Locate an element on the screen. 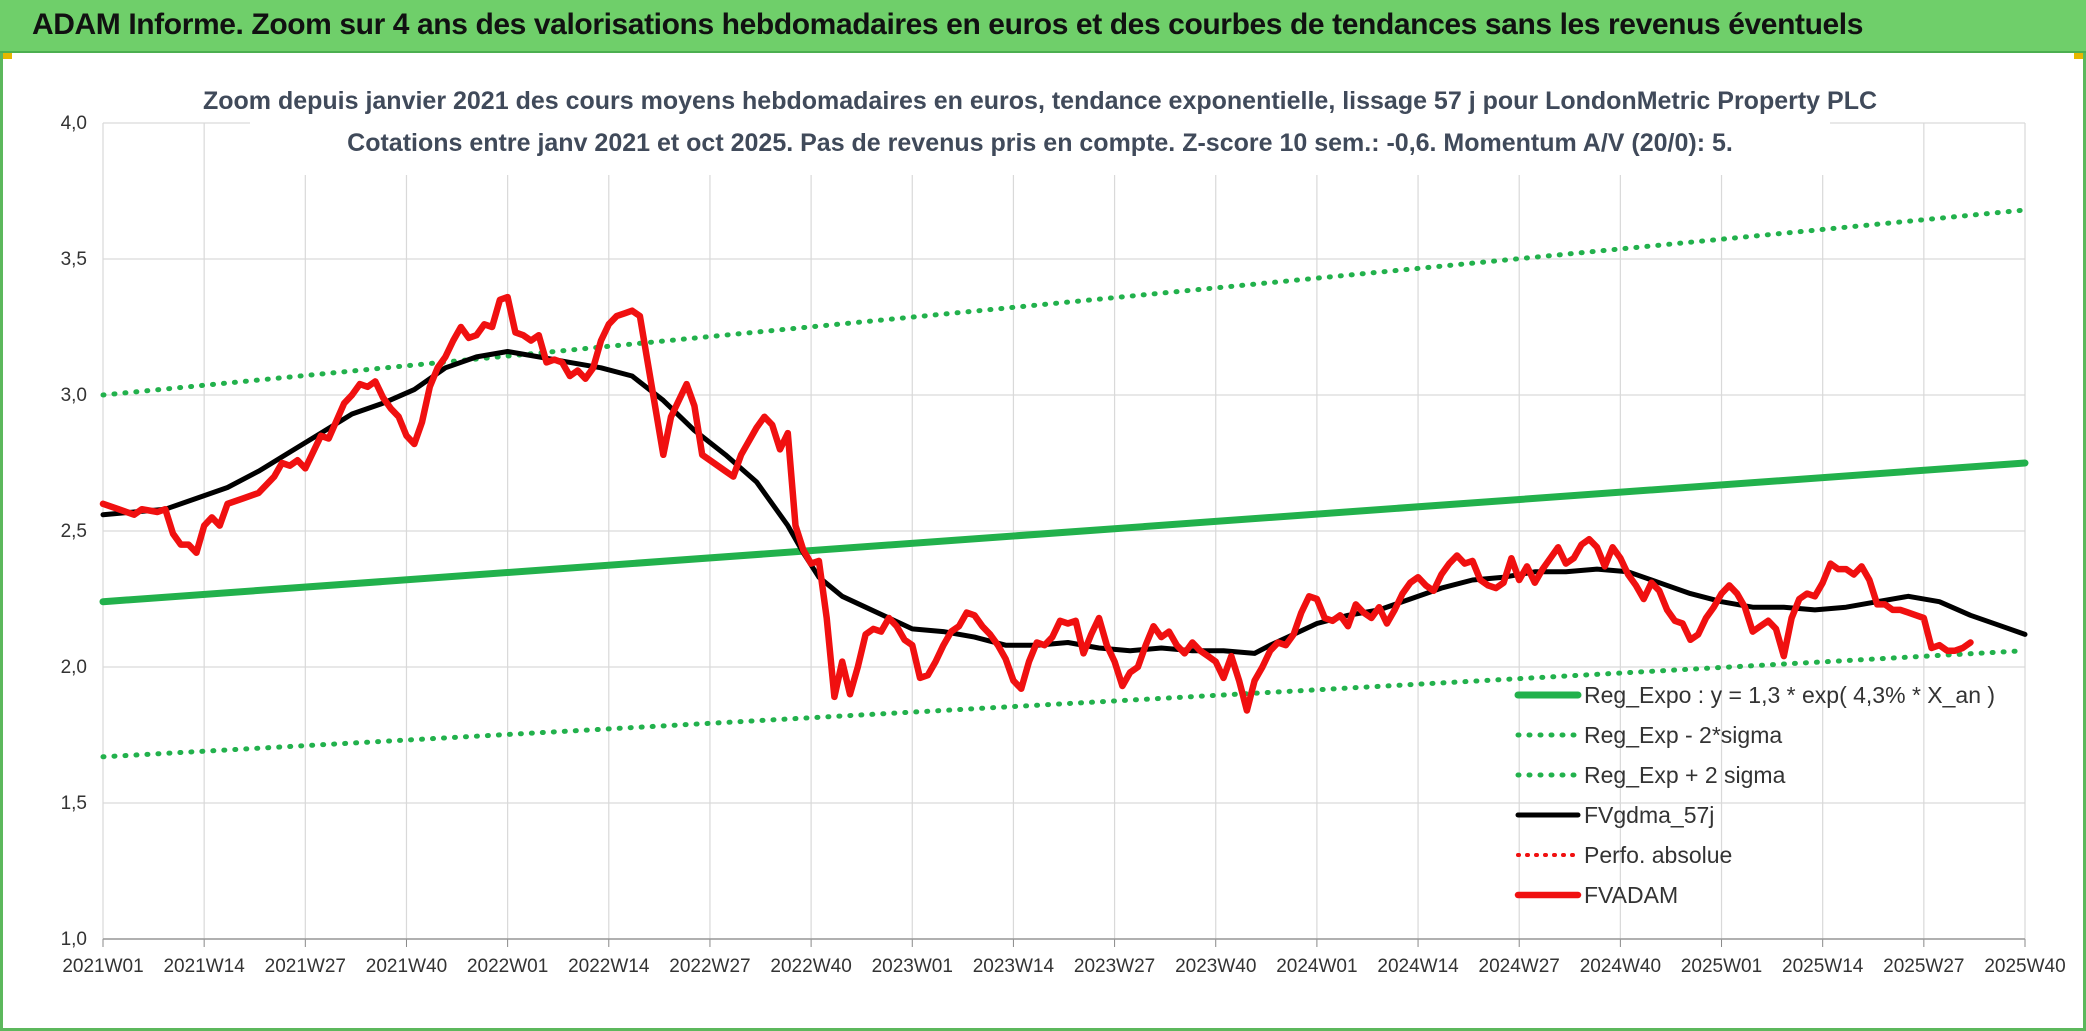  x-tick-label: 2025W27 is located at coordinates (1923, 966).